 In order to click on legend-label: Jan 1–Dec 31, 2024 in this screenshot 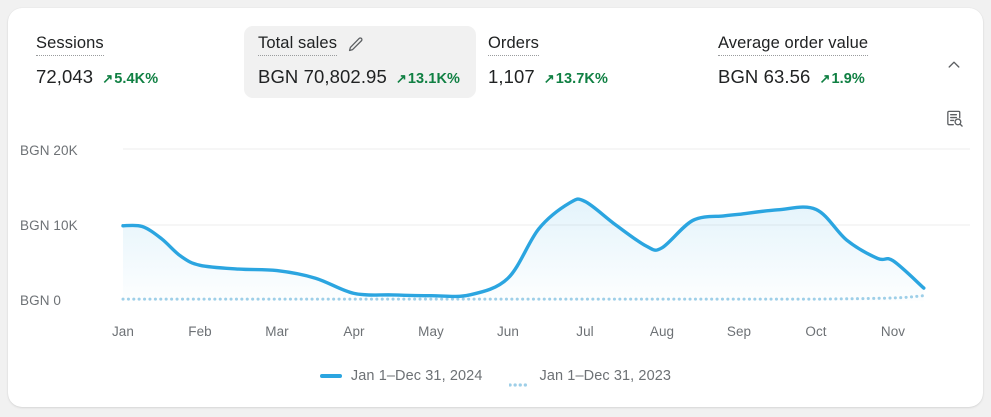, I will do `click(416, 376)`.